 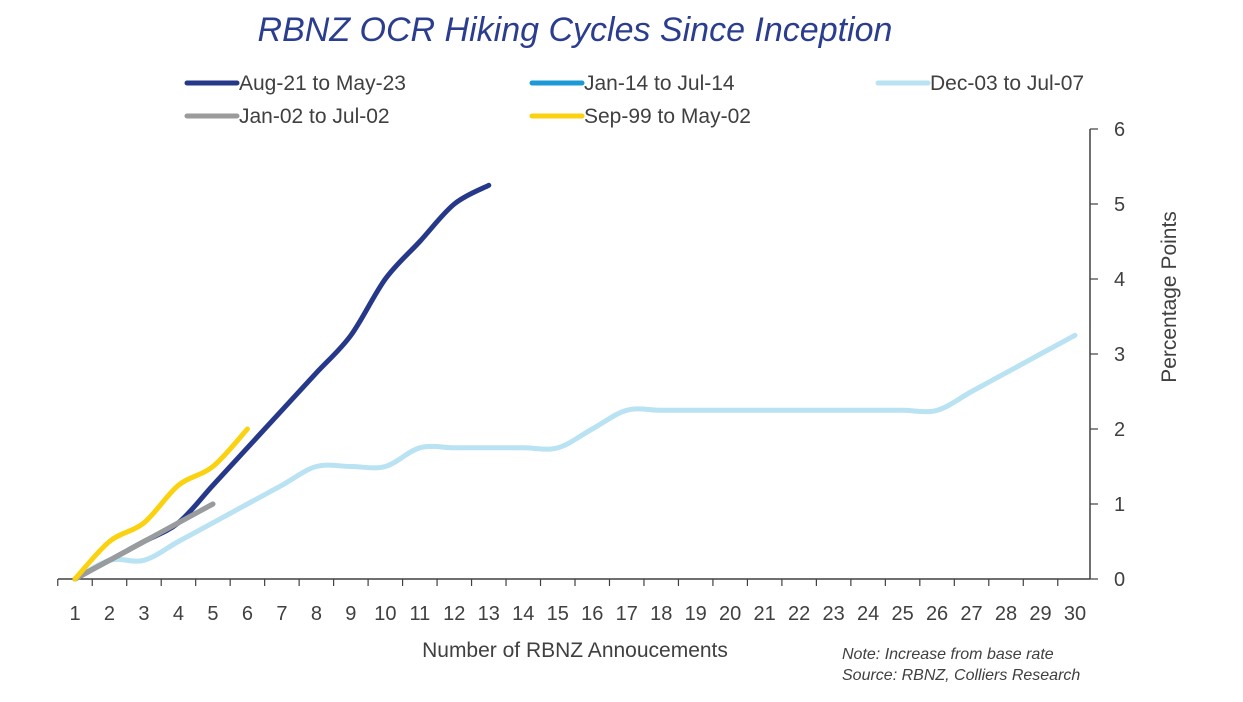 I want to click on y-tick-label: 3, so click(x=1119, y=355).